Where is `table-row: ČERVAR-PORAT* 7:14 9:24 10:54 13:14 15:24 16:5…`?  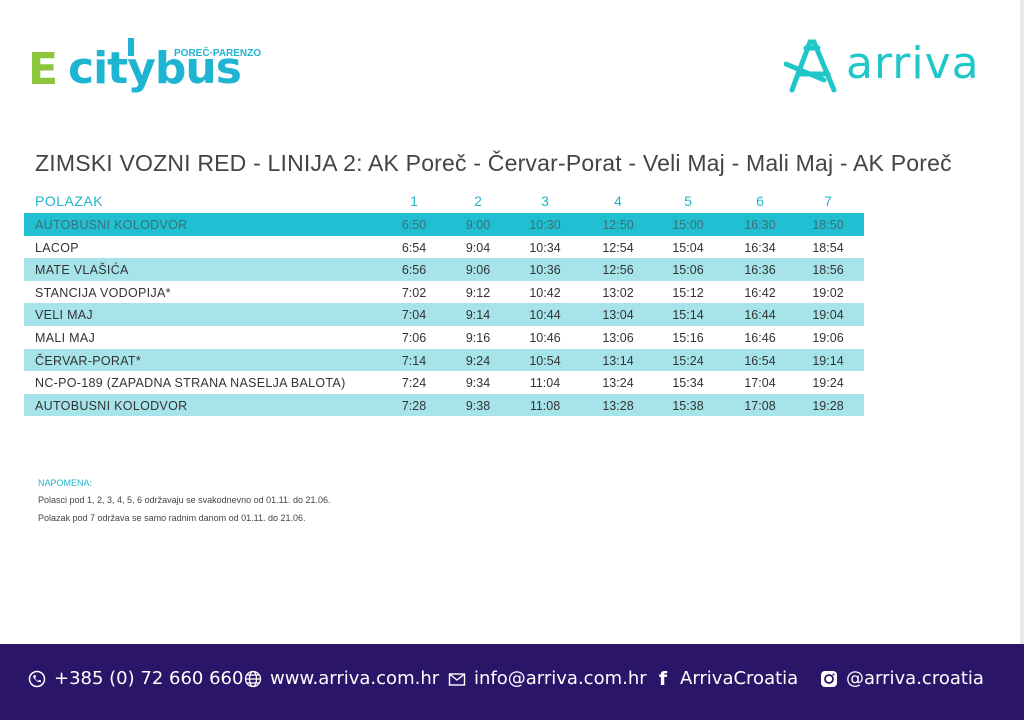 table-row: ČERVAR-PORAT* 7:14 9:24 10:54 13:14 15:24 16:5… is located at coordinates (444, 360).